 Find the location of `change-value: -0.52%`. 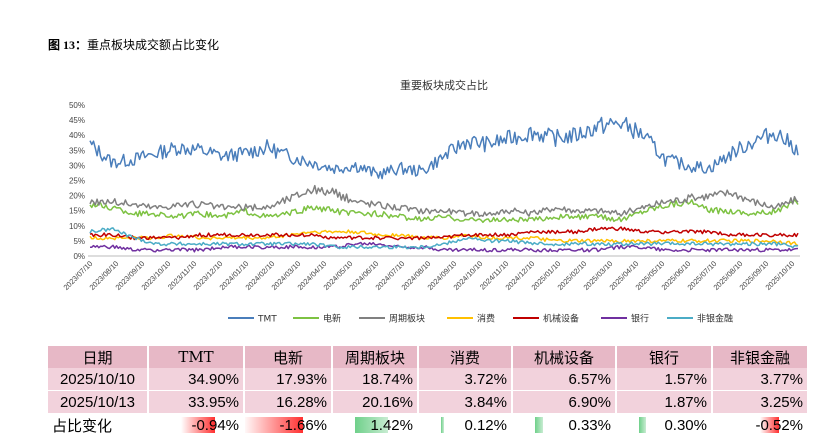

change-value: -0.52% is located at coordinates (779, 425).